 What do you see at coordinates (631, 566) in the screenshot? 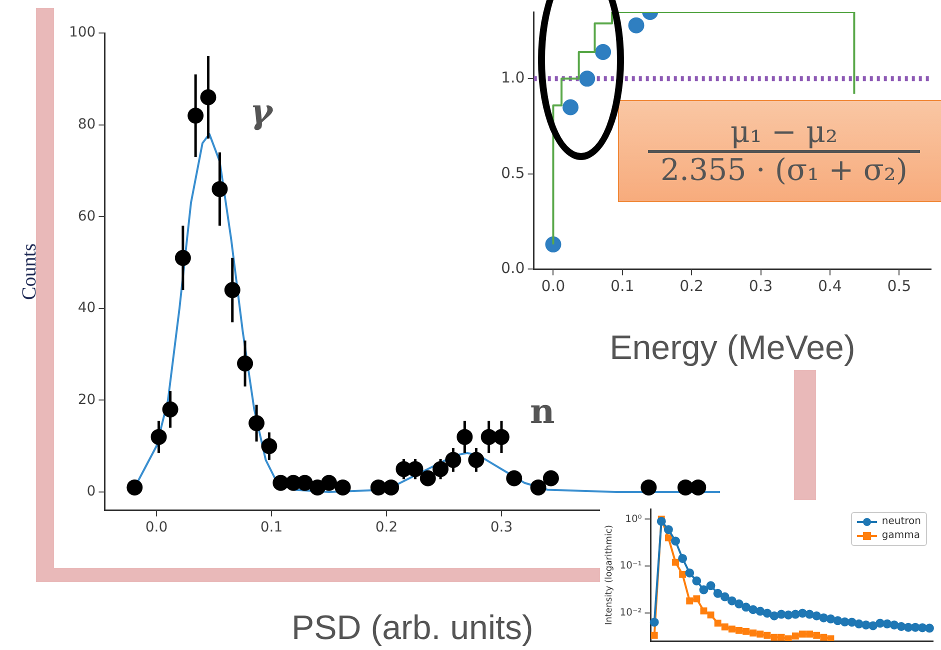
I see `y-tick-label: 10⁻¹` at bounding box center [631, 566].